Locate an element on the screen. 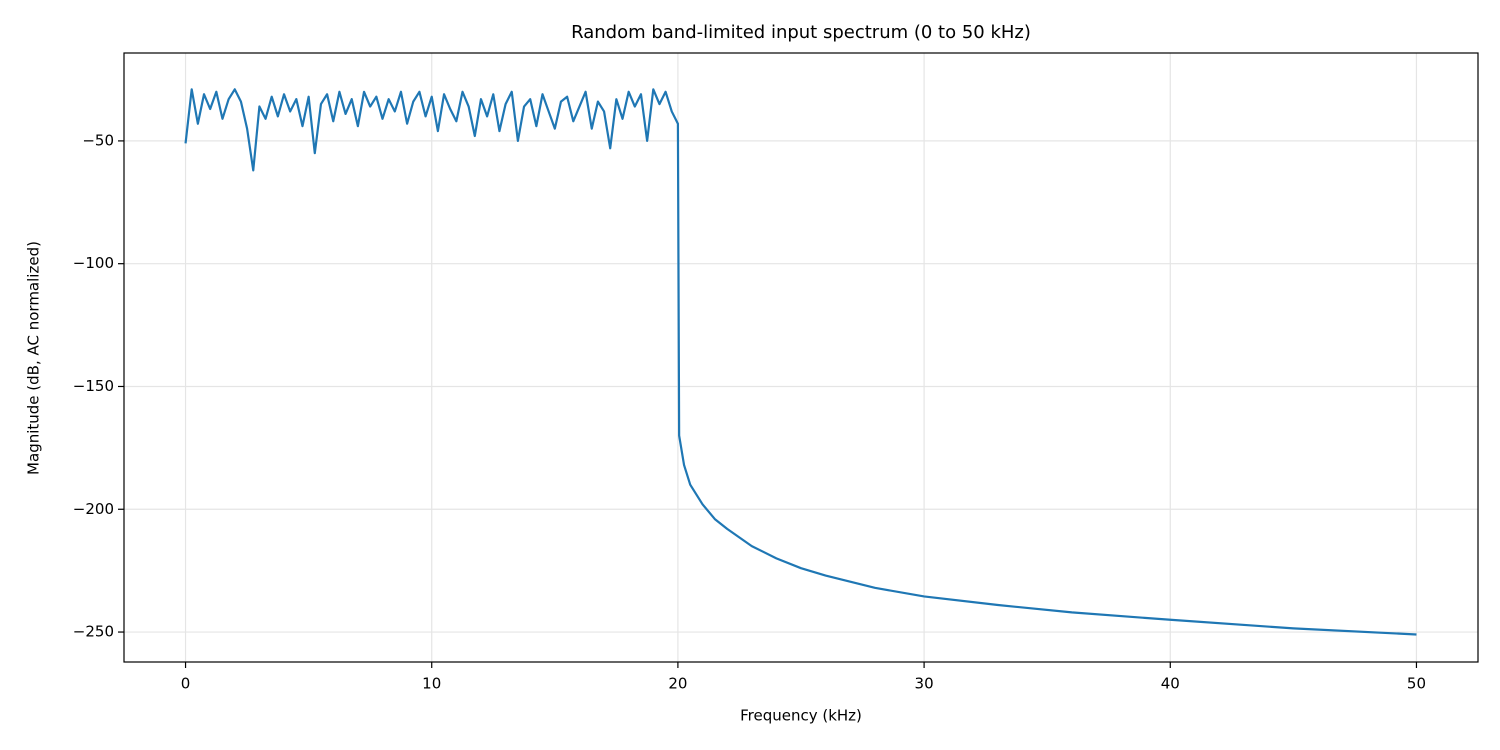  x-tick-label: 30 is located at coordinates (924, 684).